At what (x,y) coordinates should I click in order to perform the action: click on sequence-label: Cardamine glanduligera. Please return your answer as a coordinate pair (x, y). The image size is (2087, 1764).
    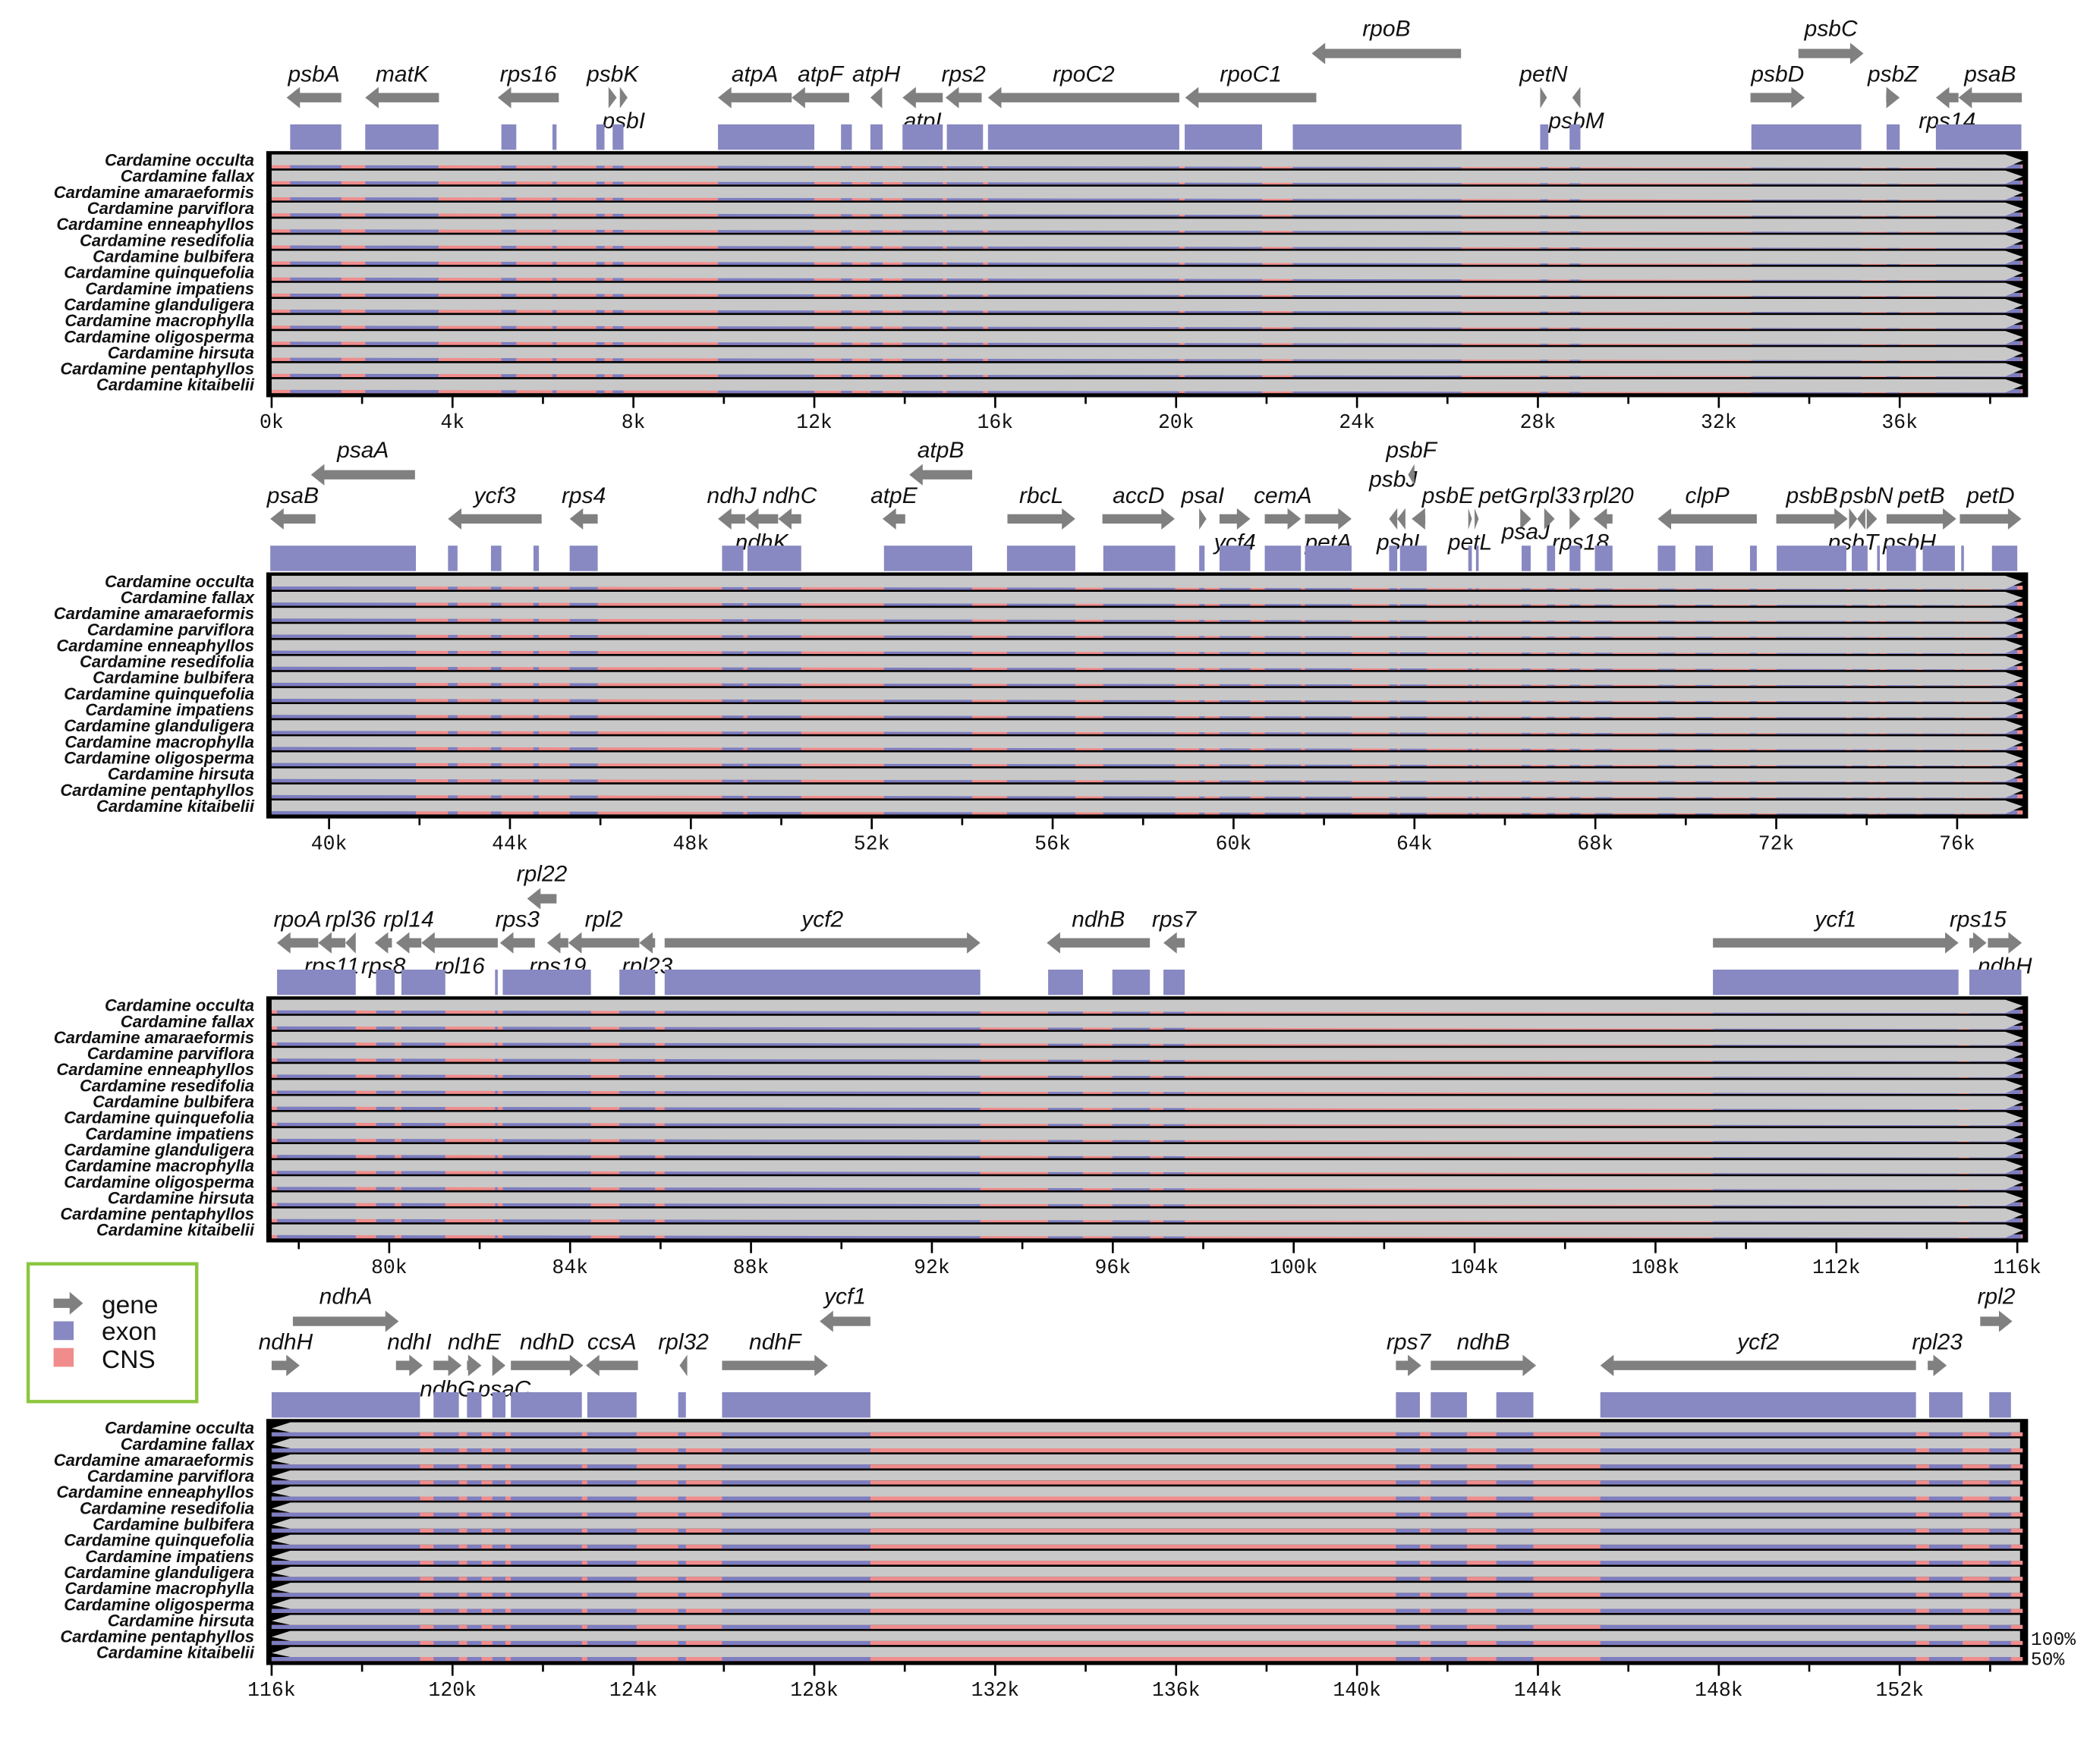
    Looking at the image, I should click on (159, 1572).